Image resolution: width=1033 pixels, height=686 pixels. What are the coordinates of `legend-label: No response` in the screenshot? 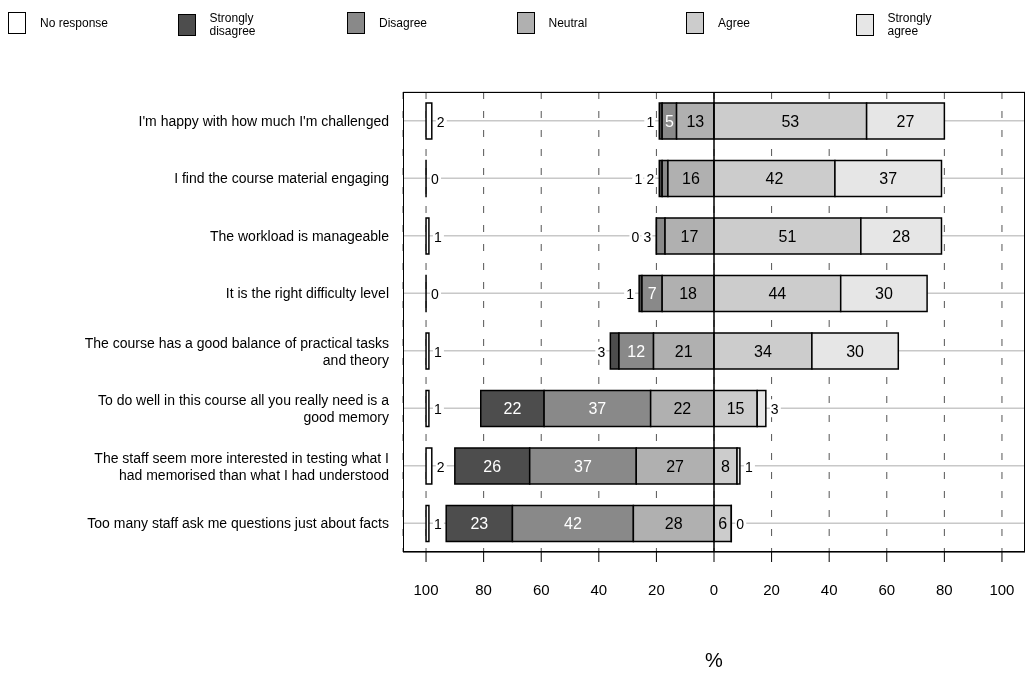 It's located at (75, 22).